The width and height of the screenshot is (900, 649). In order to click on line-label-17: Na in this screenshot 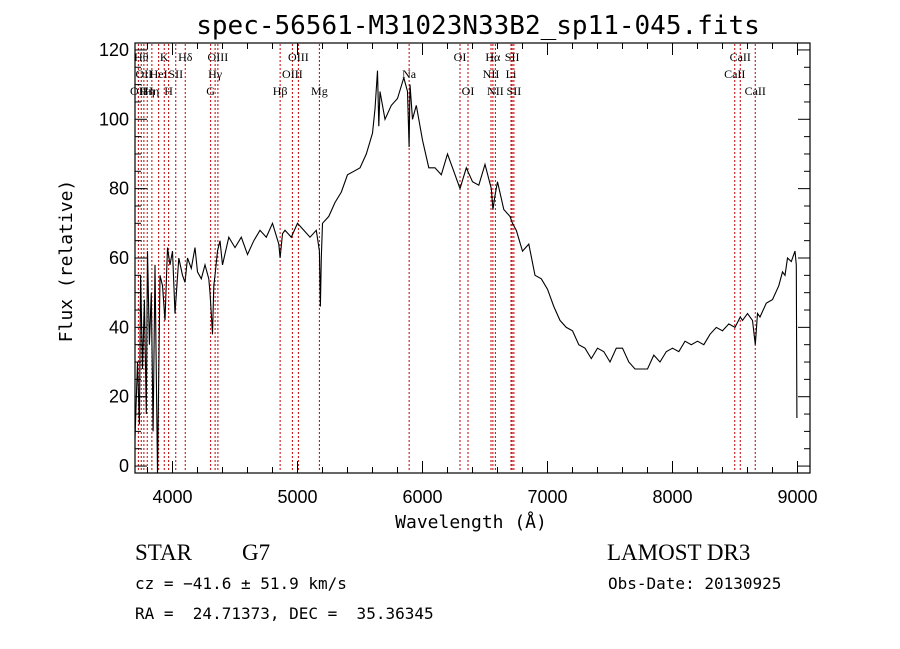, I will do `click(409, 74)`.